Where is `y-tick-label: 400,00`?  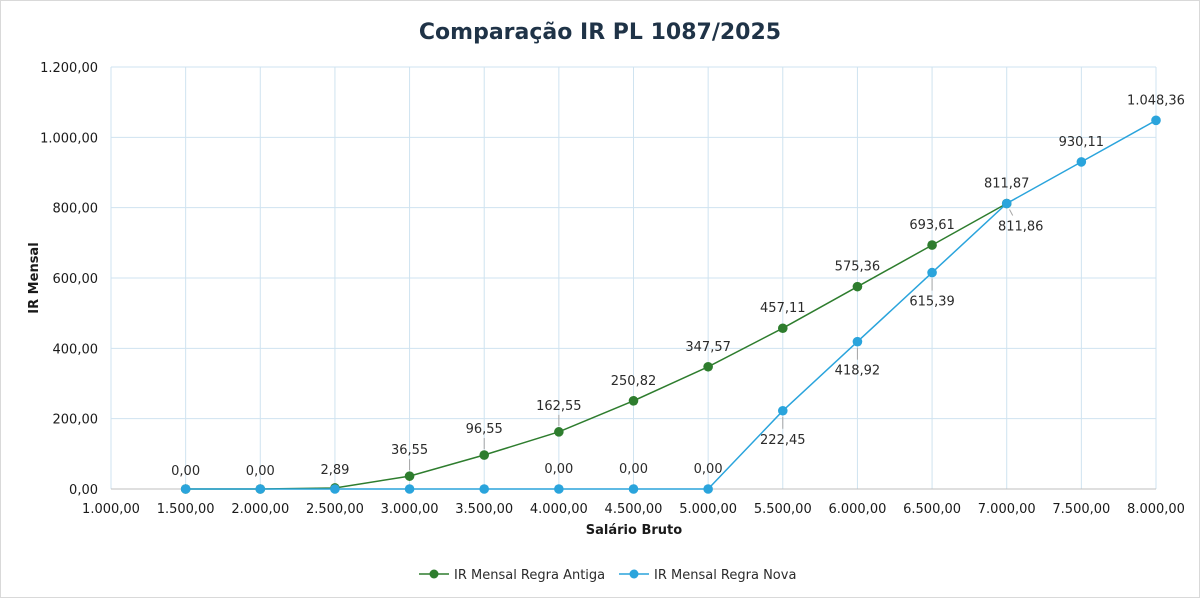
y-tick-label: 400,00 is located at coordinates (76, 349).